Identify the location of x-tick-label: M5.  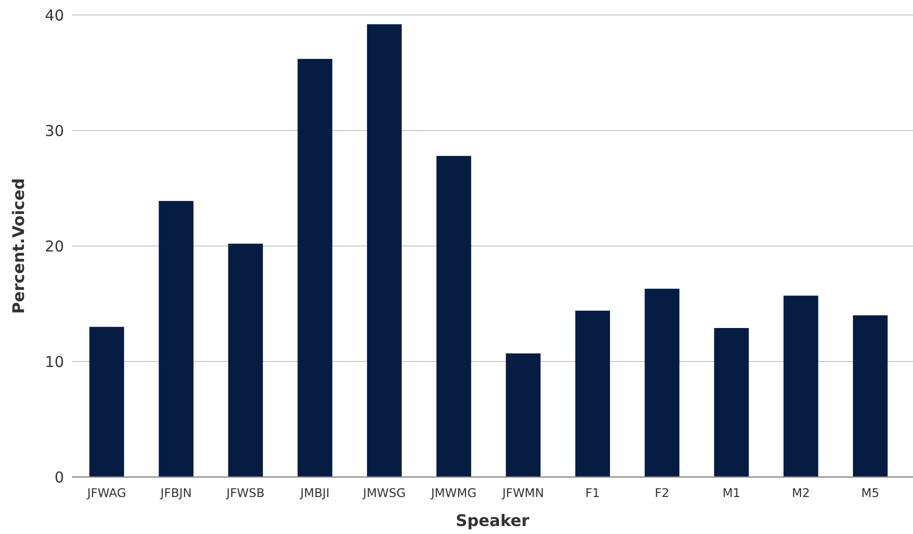
(870, 493).